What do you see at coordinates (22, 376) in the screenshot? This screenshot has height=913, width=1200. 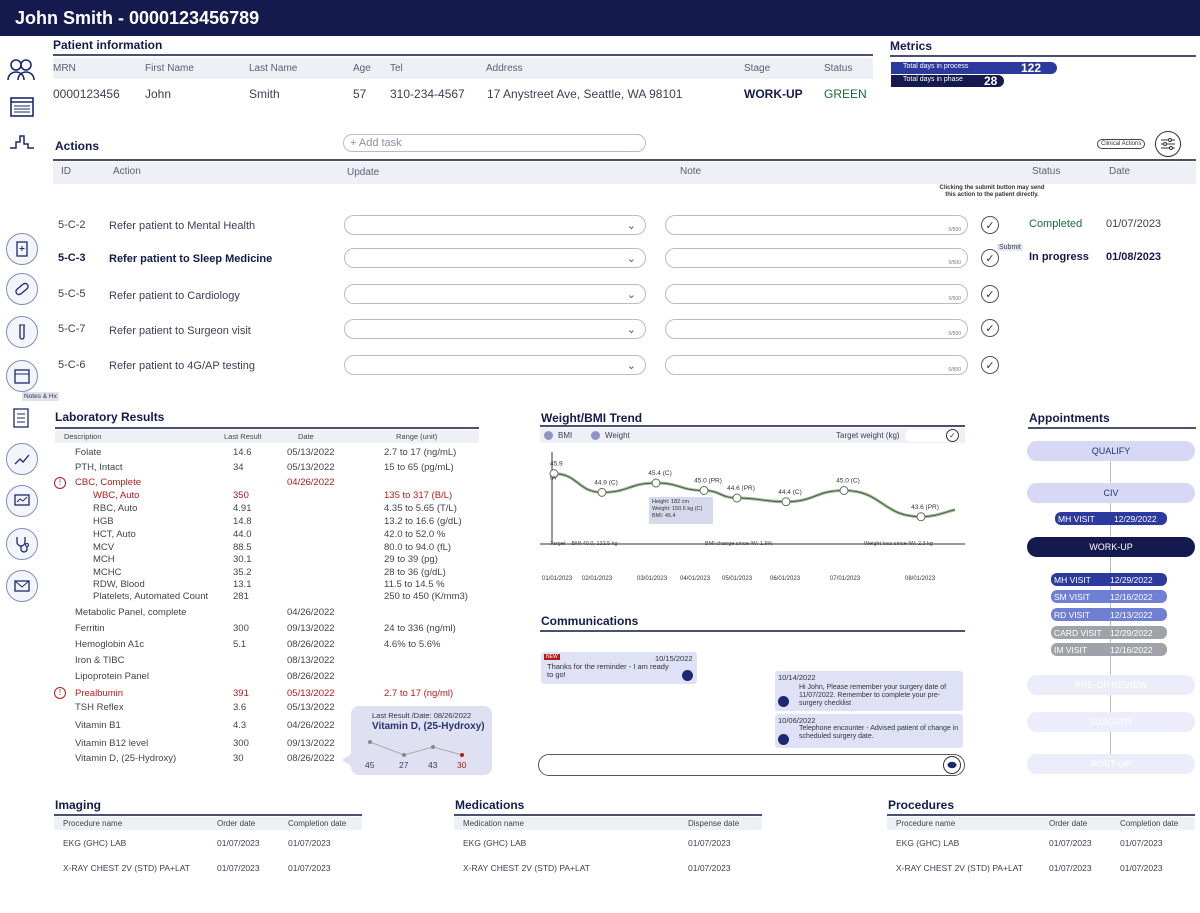 I see `calendar-icon` at bounding box center [22, 376].